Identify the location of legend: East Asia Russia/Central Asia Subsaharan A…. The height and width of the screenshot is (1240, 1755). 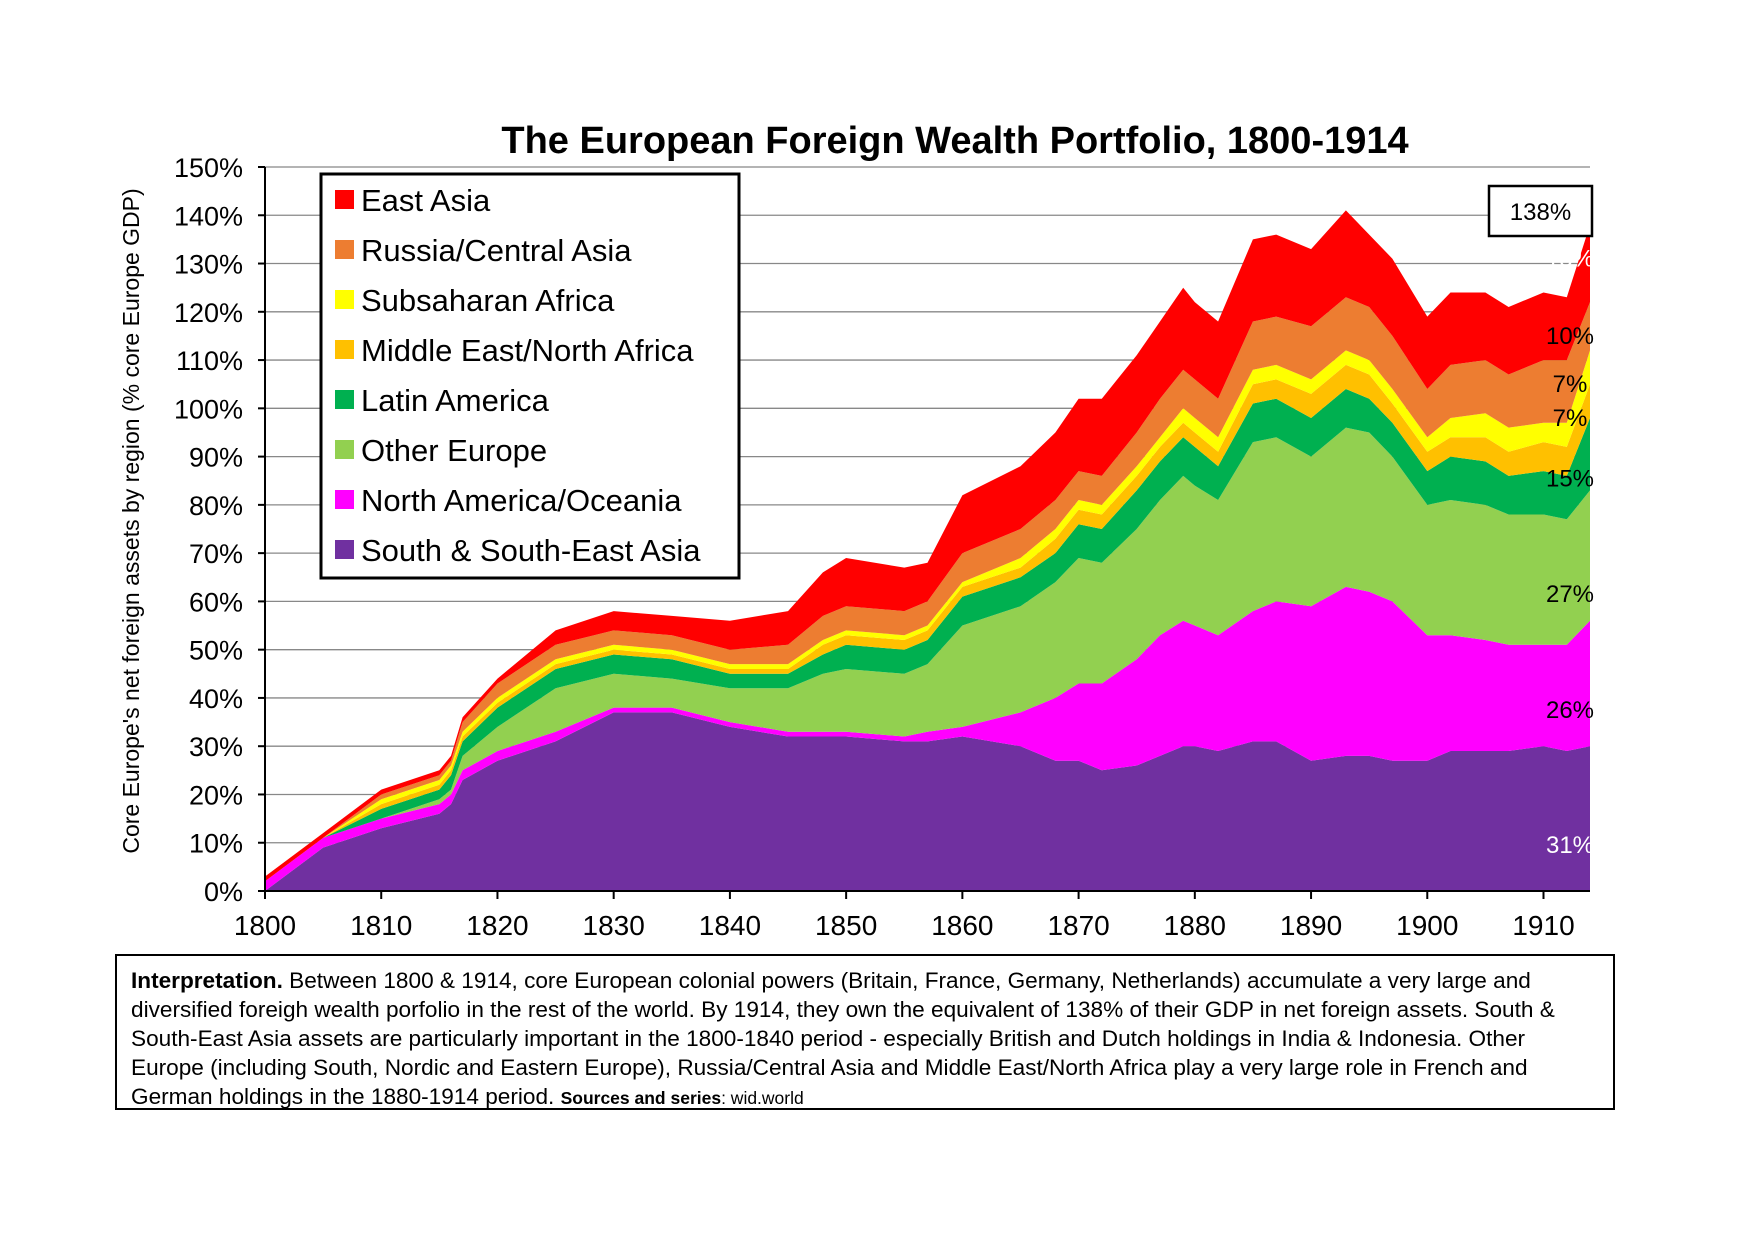
(530, 376).